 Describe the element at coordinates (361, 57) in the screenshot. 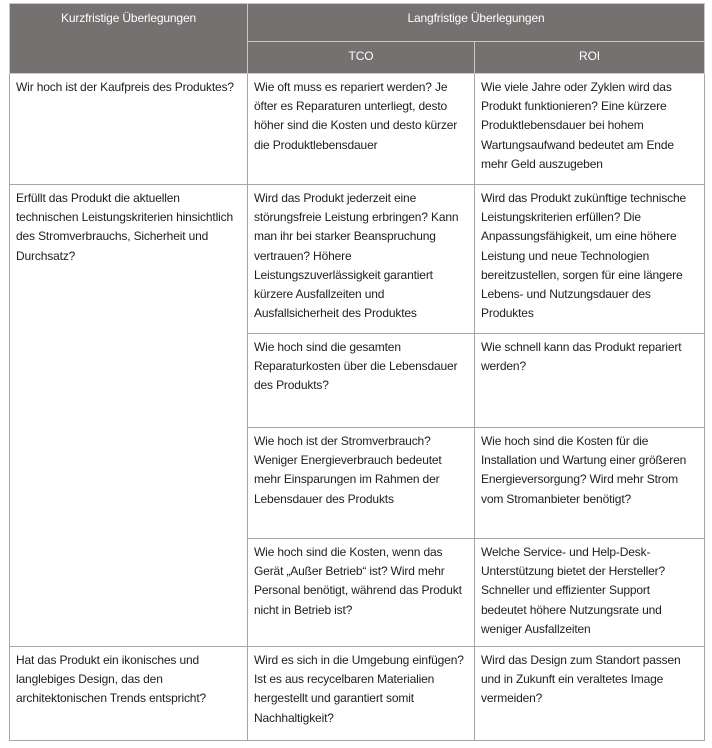

I see `header-tco: TCO` at that location.